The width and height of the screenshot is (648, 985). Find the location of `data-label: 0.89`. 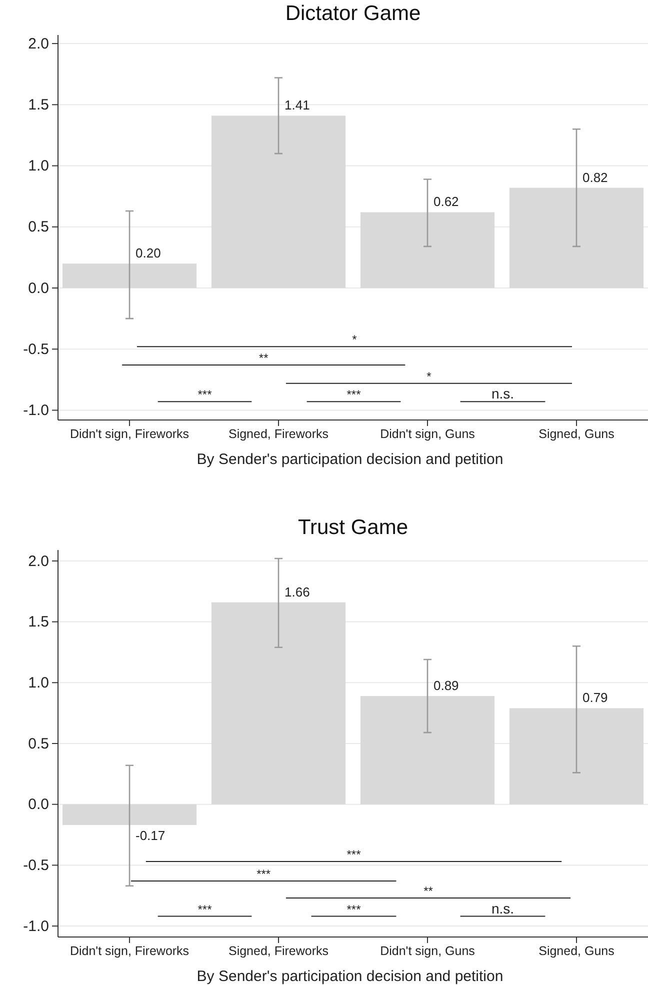

data-label: 0.89 is located at coordinates (446, 686).